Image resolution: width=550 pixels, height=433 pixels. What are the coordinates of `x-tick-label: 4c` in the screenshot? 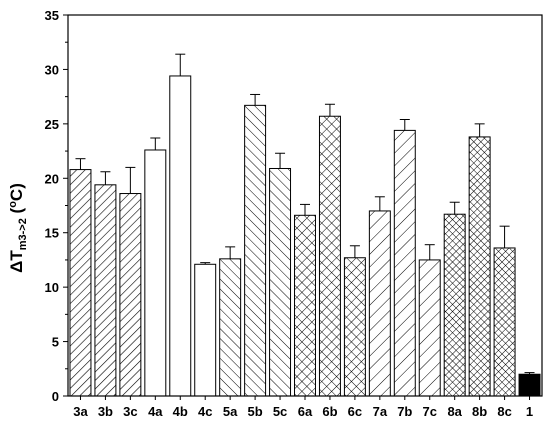 It's located at (205, 411).